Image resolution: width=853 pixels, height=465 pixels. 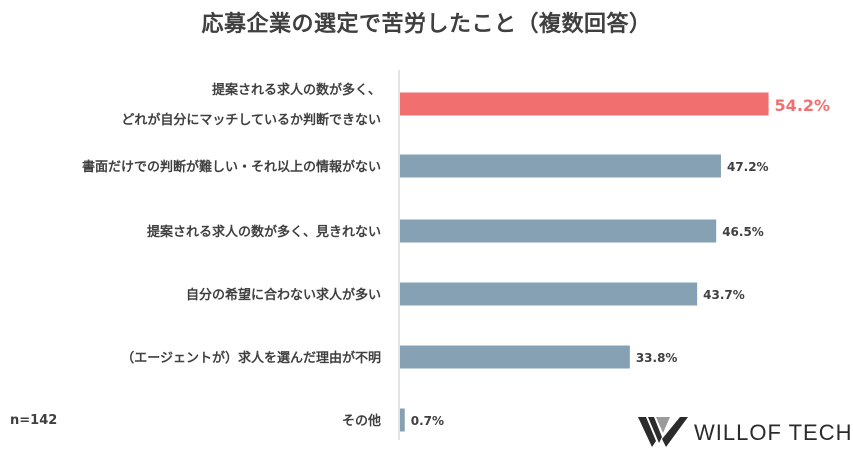 What do you see at coordinates (663, 432) in the screenshot?
I see `willof-w-logo-icon` at bounding box center [663, 432].